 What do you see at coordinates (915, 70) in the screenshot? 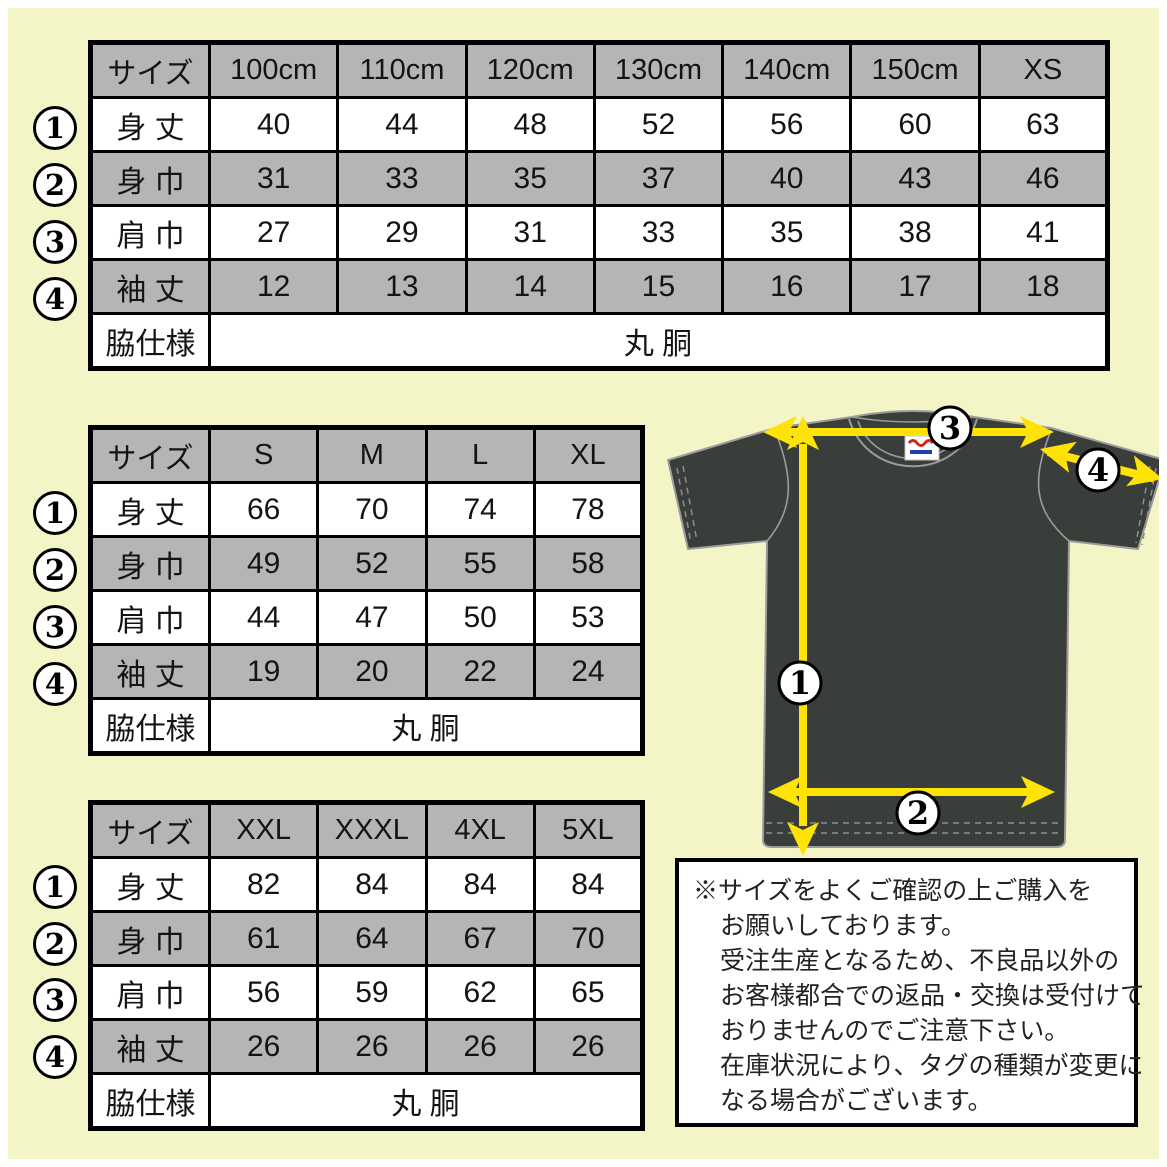
I see `col-header-150cm: 150cm` at bounding box center [915, 70].